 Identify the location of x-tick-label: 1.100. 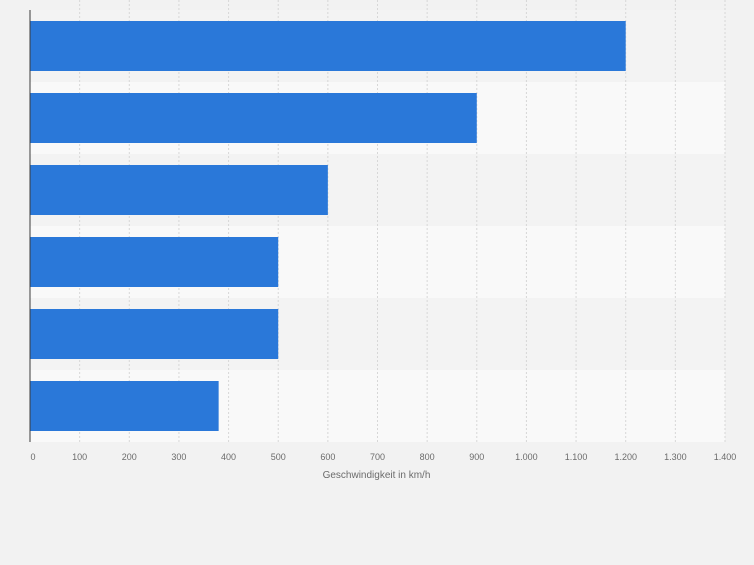
(576, 457).